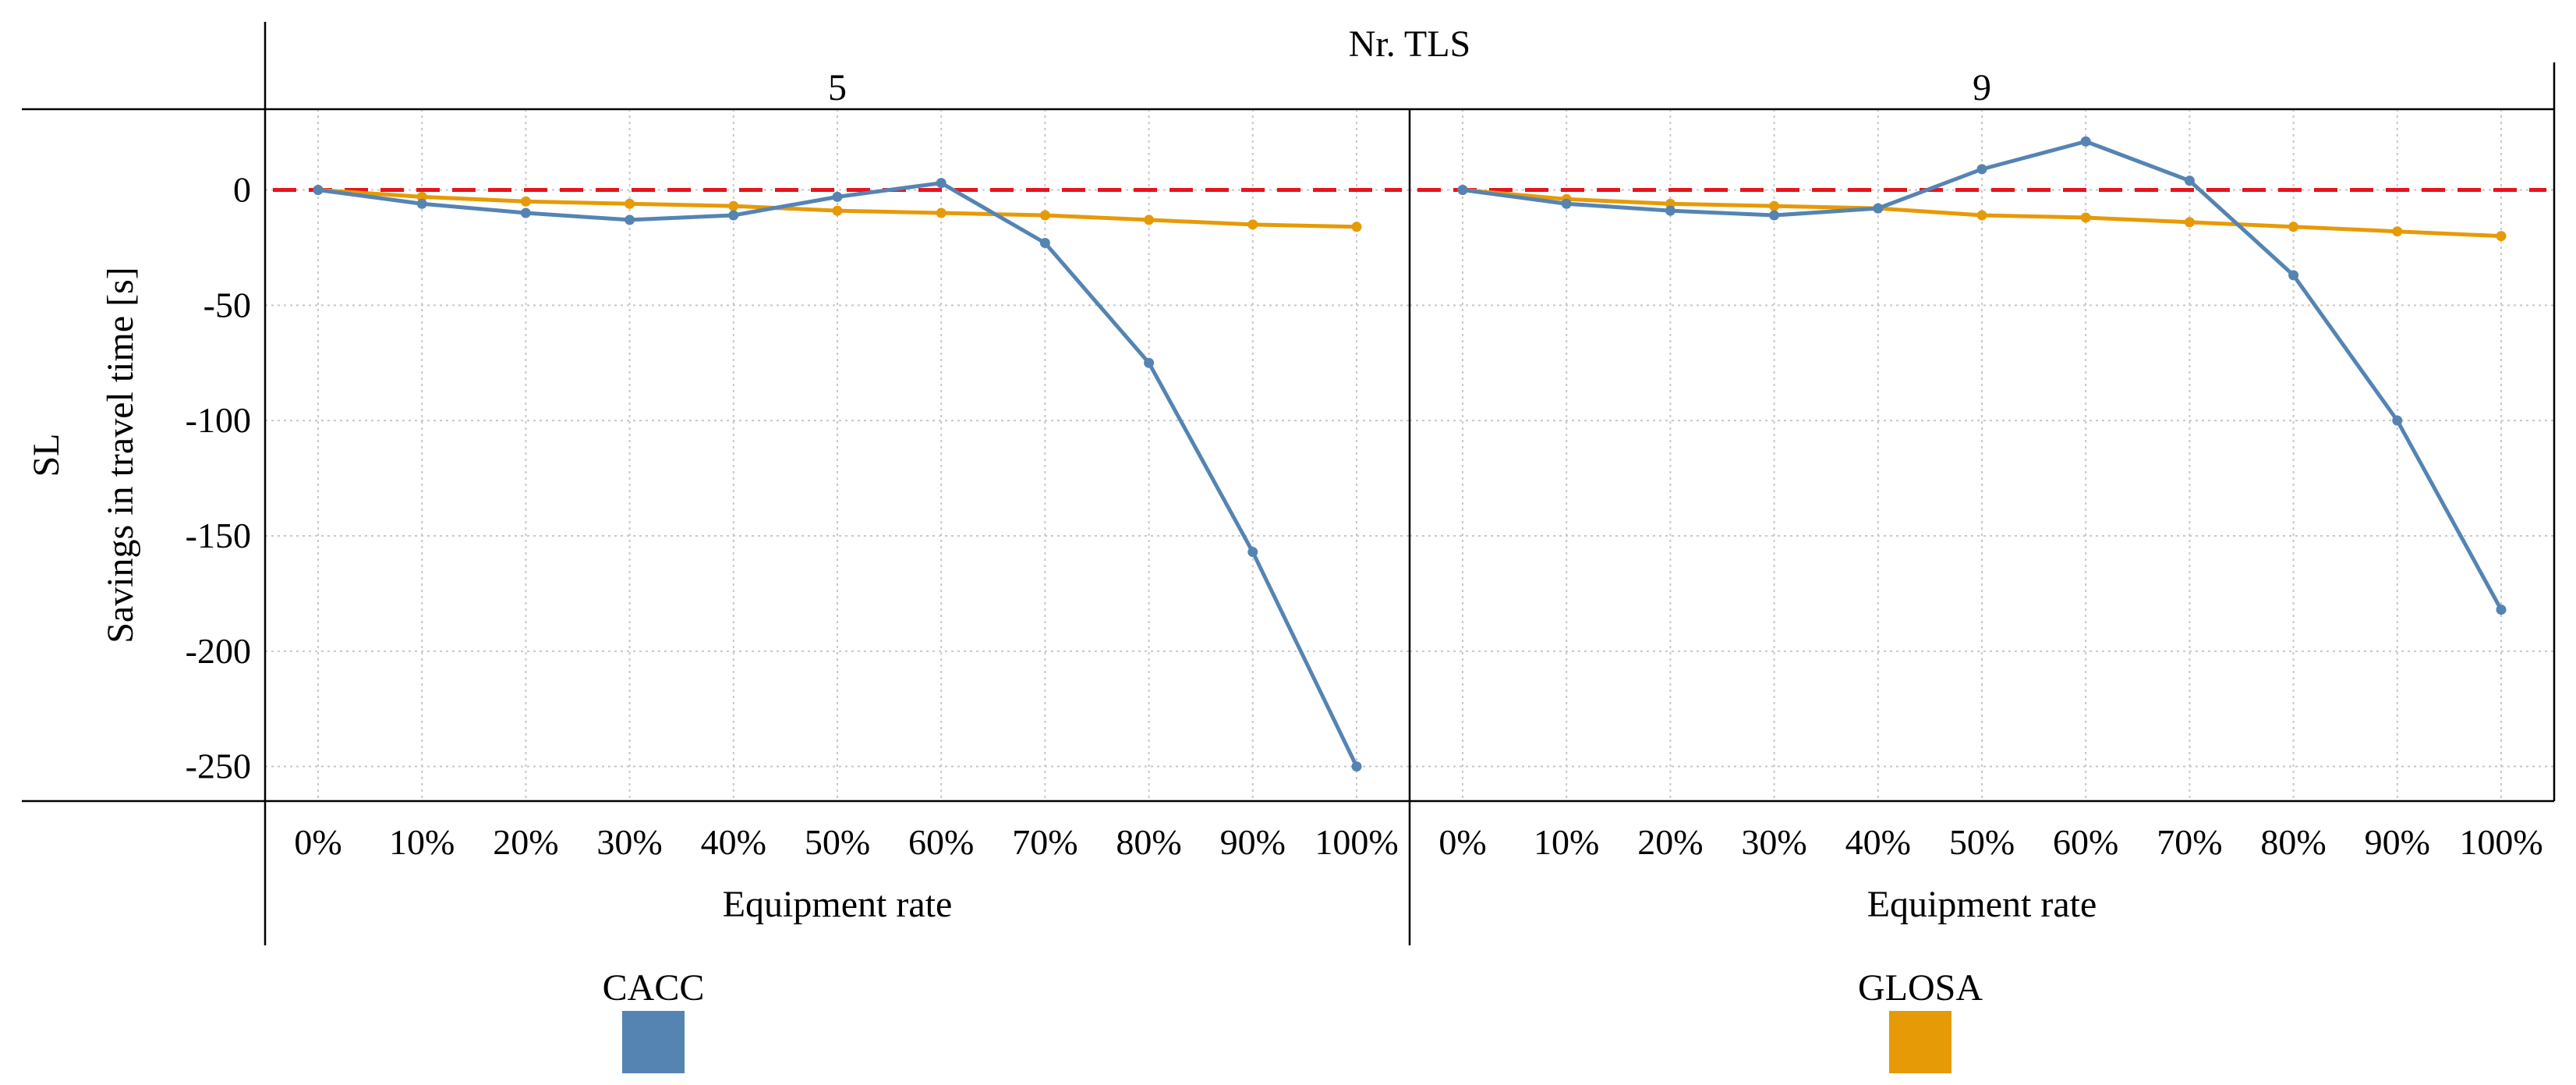 Image resolution: width=2576 pixels, height=1085 pixels. Describe the element at coordinates (1409, 44) in the screenshot. I see `facet-title: Nr. TLS` at that location.